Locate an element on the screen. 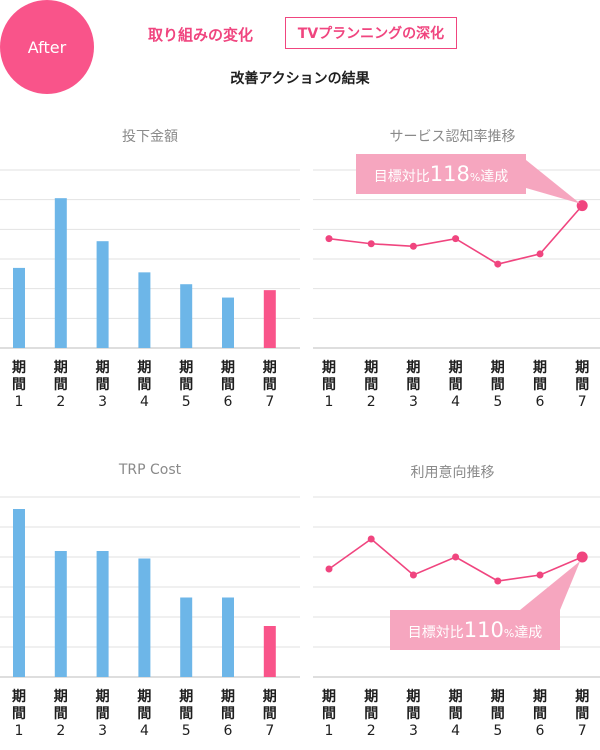 This screenshot has height=750, width=600. x-tick-number: 2 is located at coordinates (60, 402).